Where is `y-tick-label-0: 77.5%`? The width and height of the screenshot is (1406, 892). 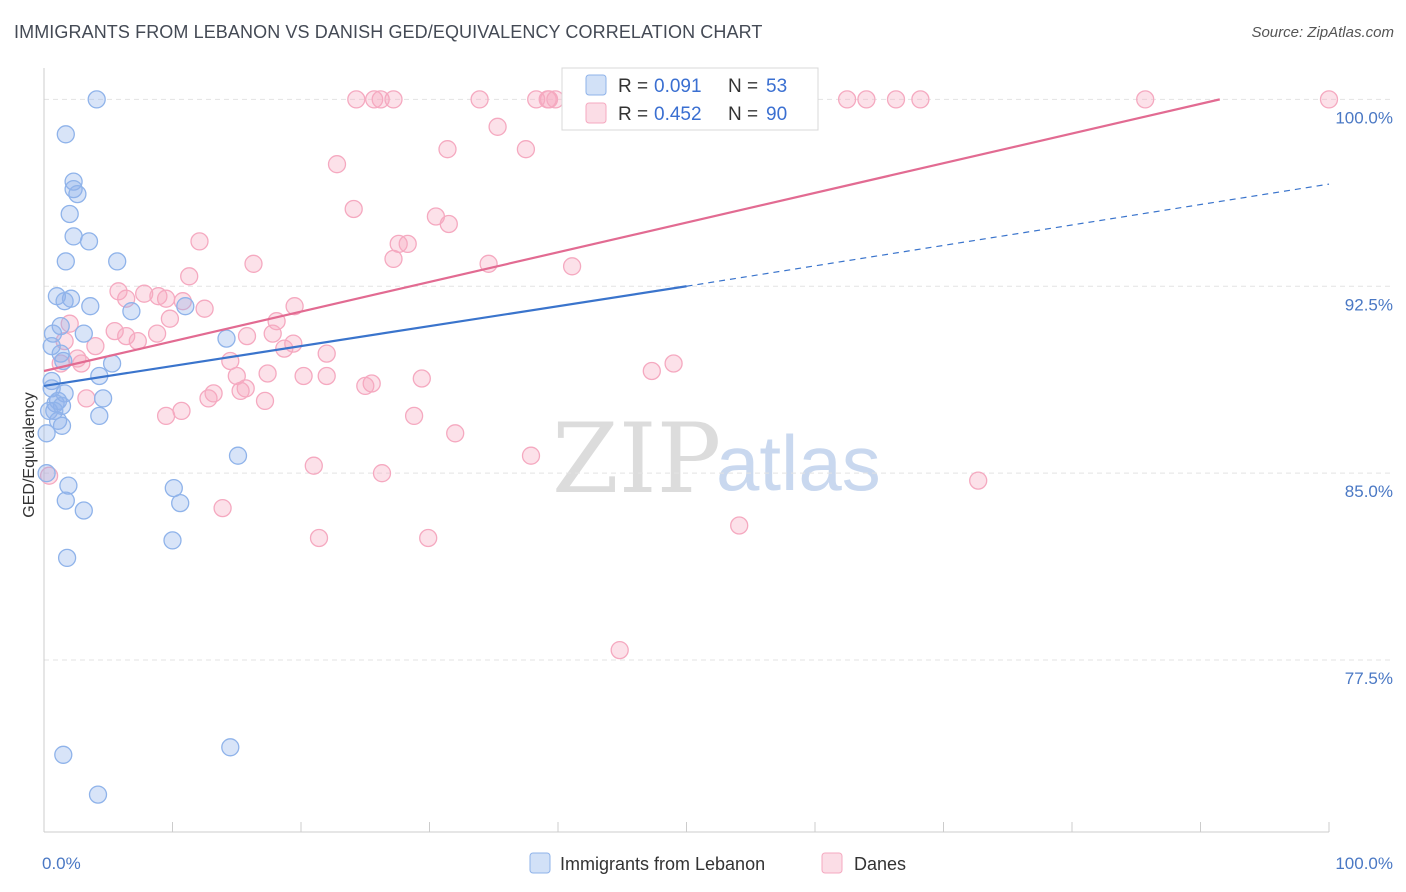
y-tick-label-0: 77.5% is located at coordinates (1369, 678).